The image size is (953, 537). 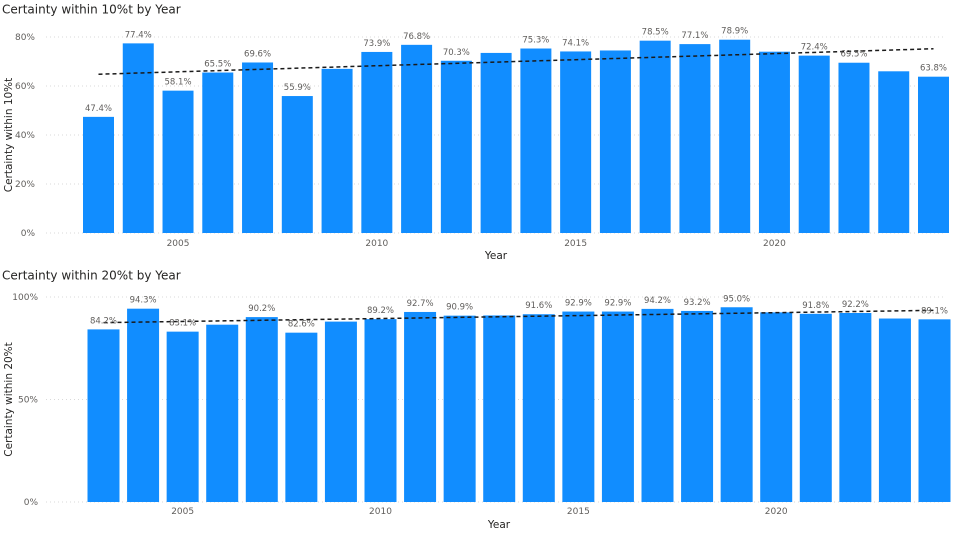 What do you see at coordinates (143, 301) in the screenshot?
I see `data-label: 94.3%` at bounding box center [143, 301].